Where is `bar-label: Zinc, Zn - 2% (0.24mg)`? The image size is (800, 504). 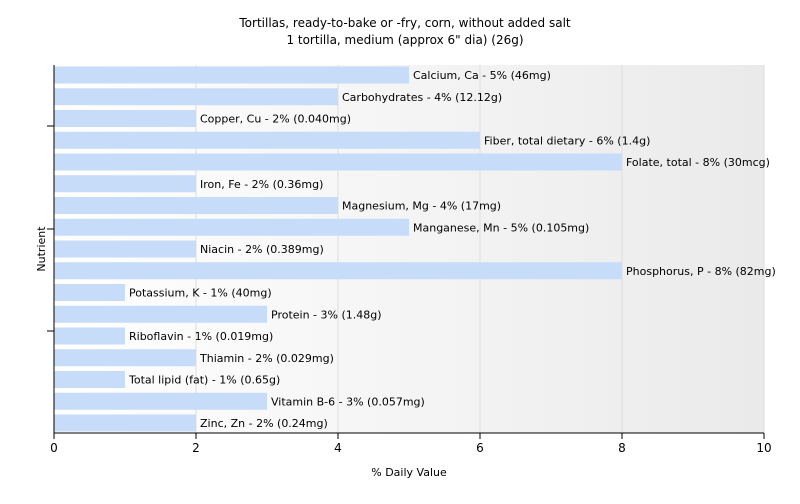
bar-label: Zinc, Zn - 2% (0.24mg) is located at coordinates (264, 423).